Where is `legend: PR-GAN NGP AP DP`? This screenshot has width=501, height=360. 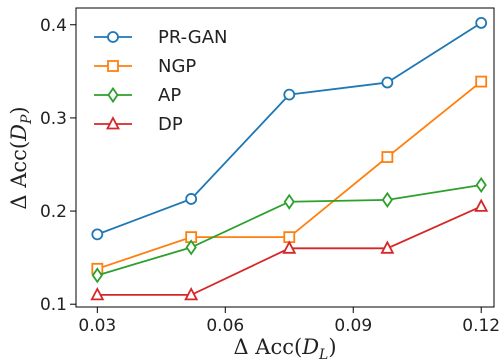
legend: PR-GAN NGP AP DP is located at coordinates (161, 81).